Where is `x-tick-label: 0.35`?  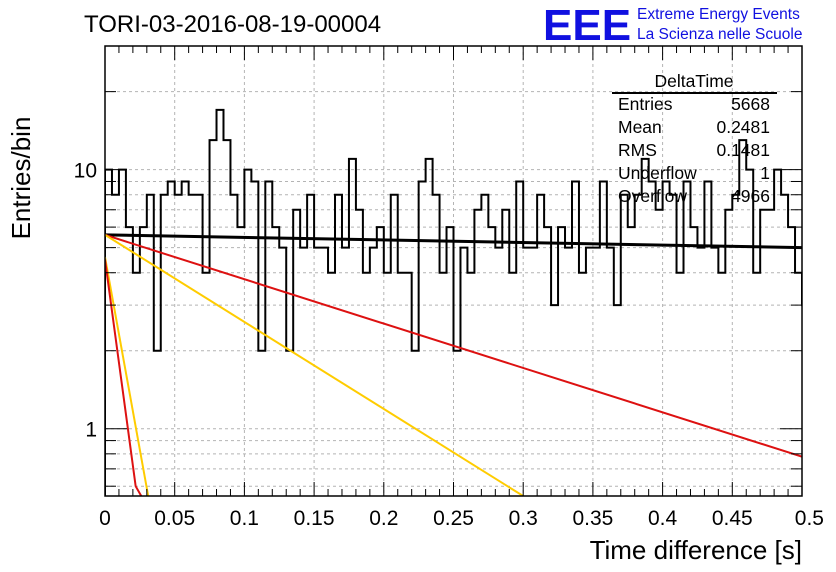
x-tick-label: 0.35 is located at coordinates (592, 518).